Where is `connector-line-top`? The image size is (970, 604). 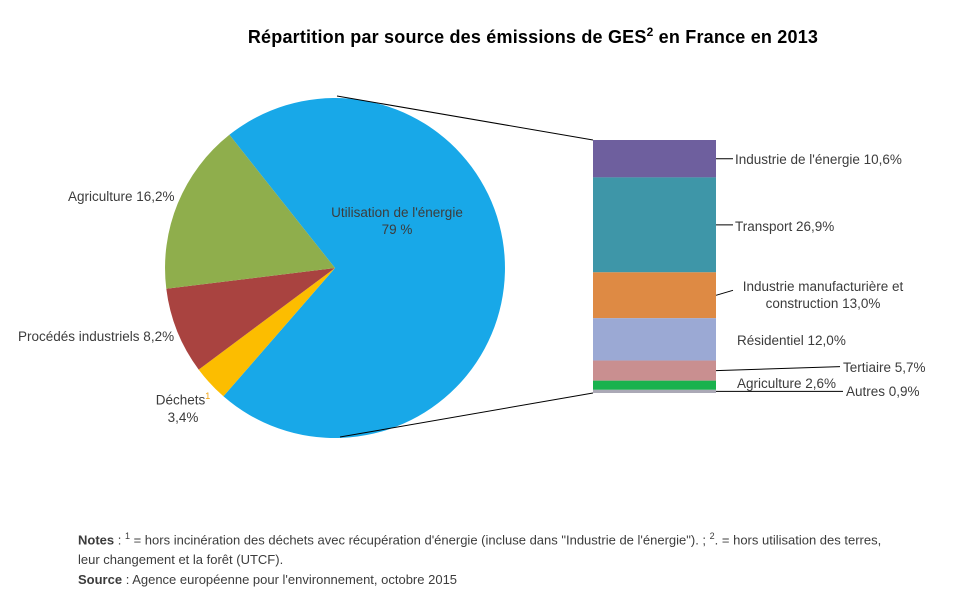 connector-line-top is located at coordinates (465, 118).